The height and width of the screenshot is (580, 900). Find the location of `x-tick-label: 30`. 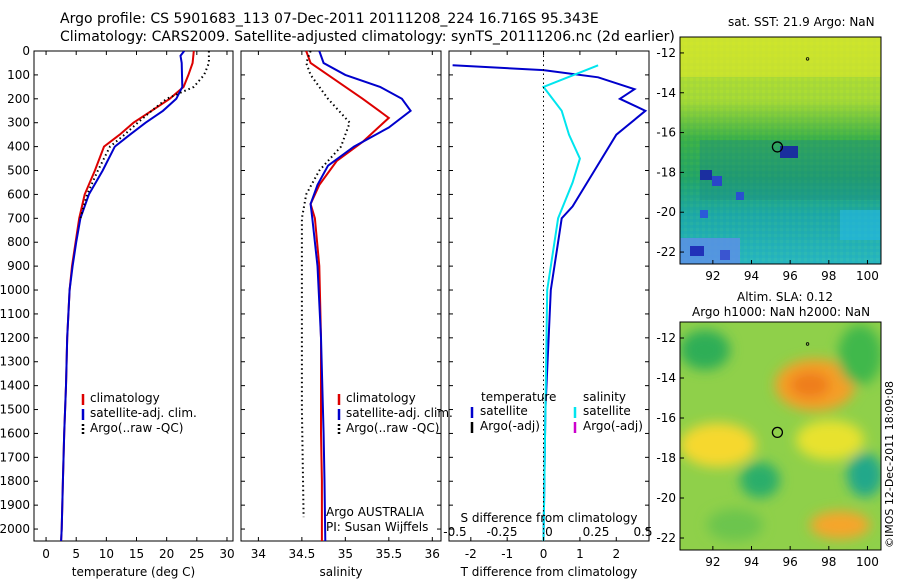

x-tick-label: 30 is located at coordinates (226, 554).